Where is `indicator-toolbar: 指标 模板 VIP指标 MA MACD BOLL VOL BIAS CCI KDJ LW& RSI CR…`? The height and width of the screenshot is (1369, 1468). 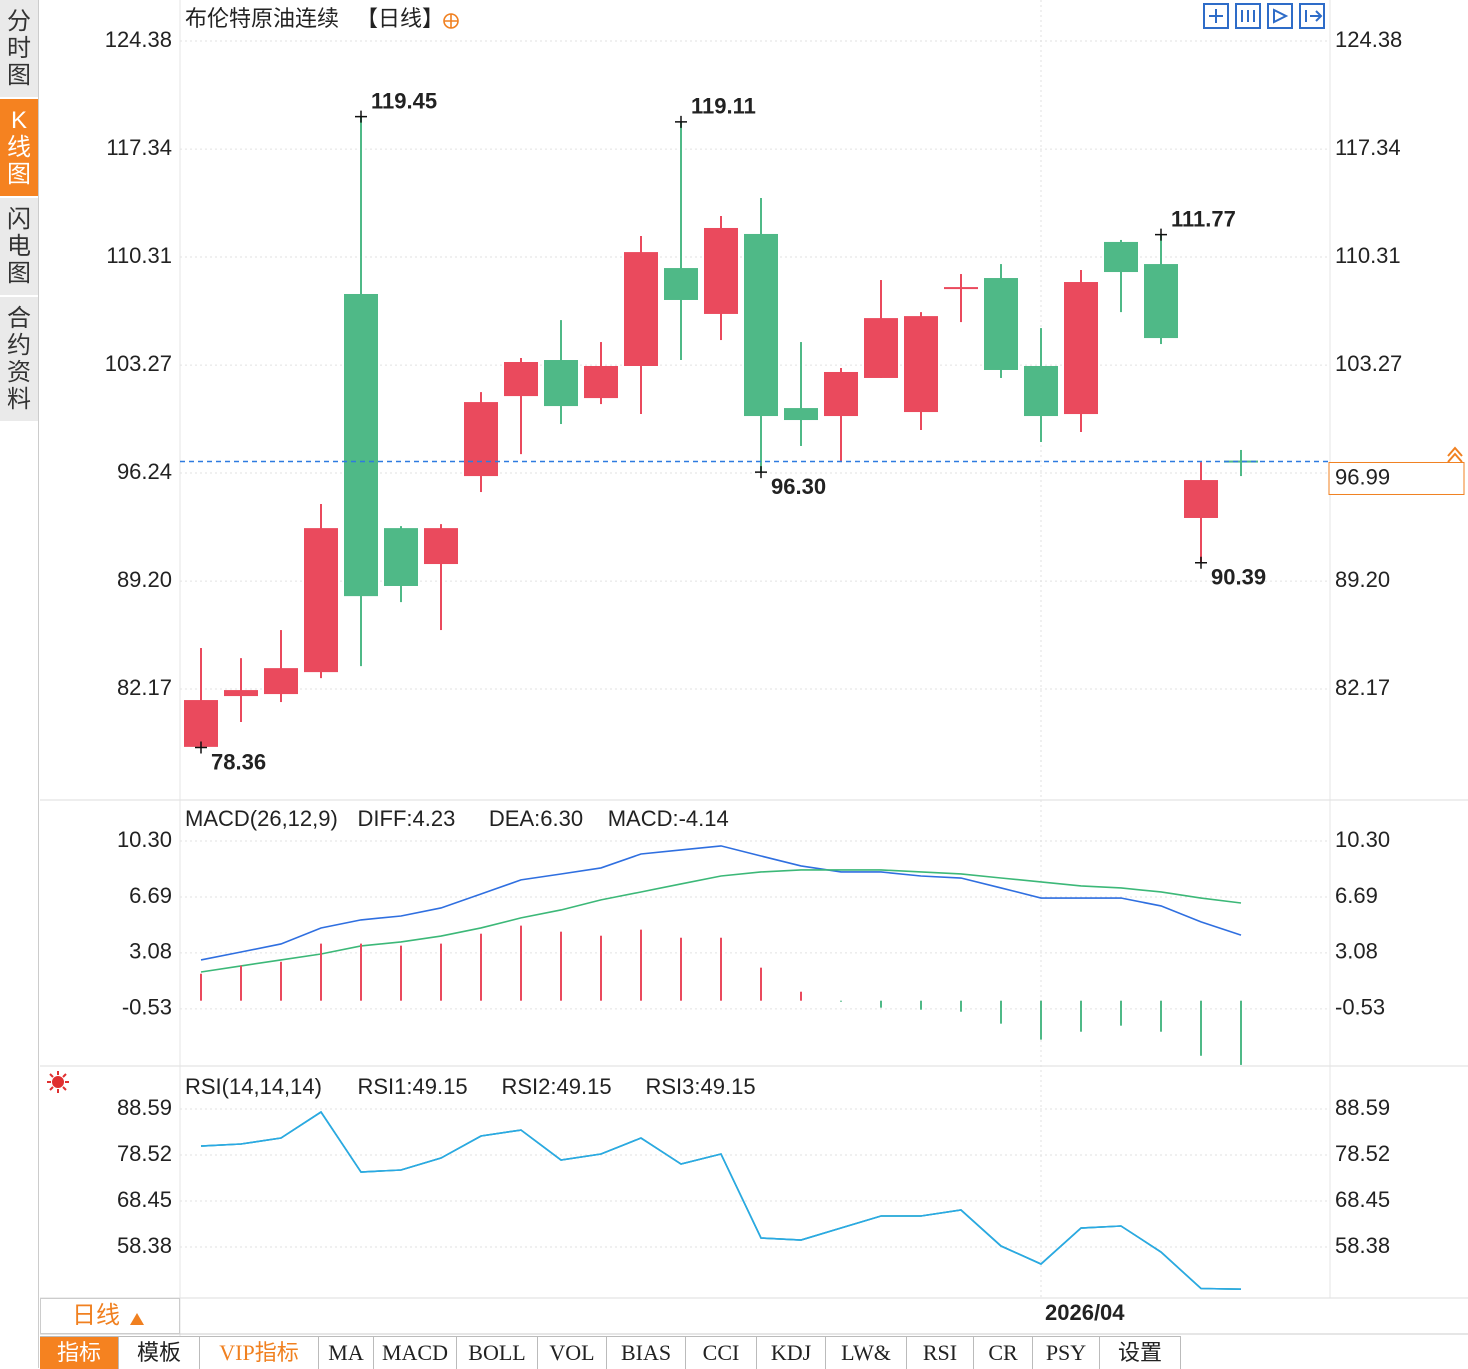 indicator-toolbar: 指标 模板 VIP指标 MA MACD BOLL VOL BIAS CCI KDJ LW& RSI CR… is located at coordinates (610, 1352).